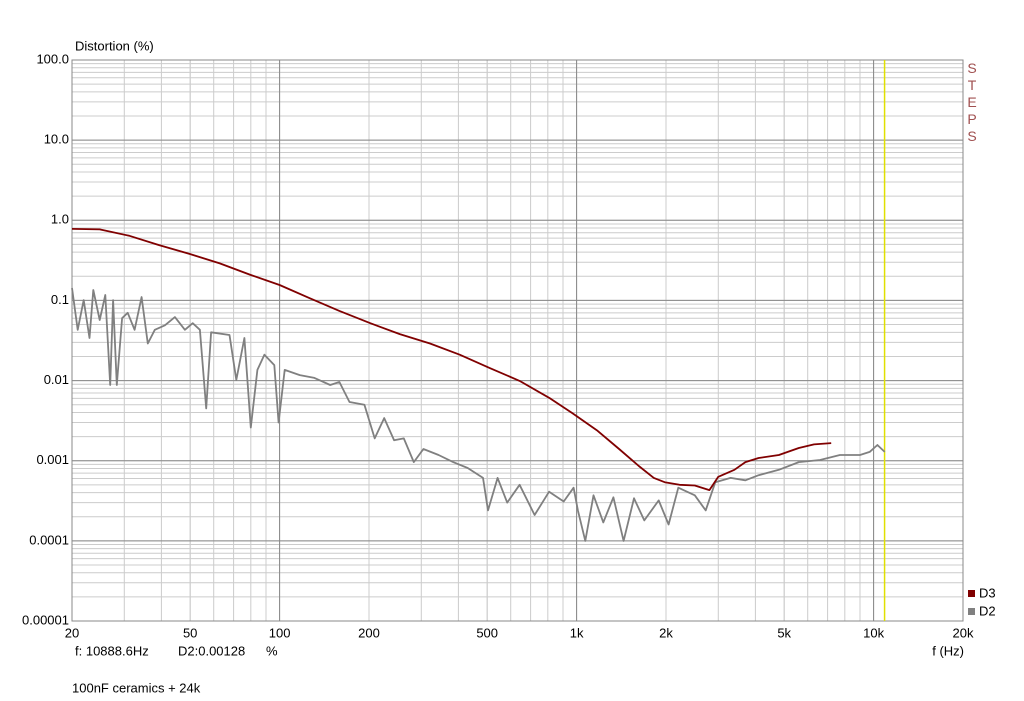 This screenshot has height=701, width=1024. Describe the element at coordinates (60, 219) in the screenshot. I see `y-tick-label: 1.0` at that location.